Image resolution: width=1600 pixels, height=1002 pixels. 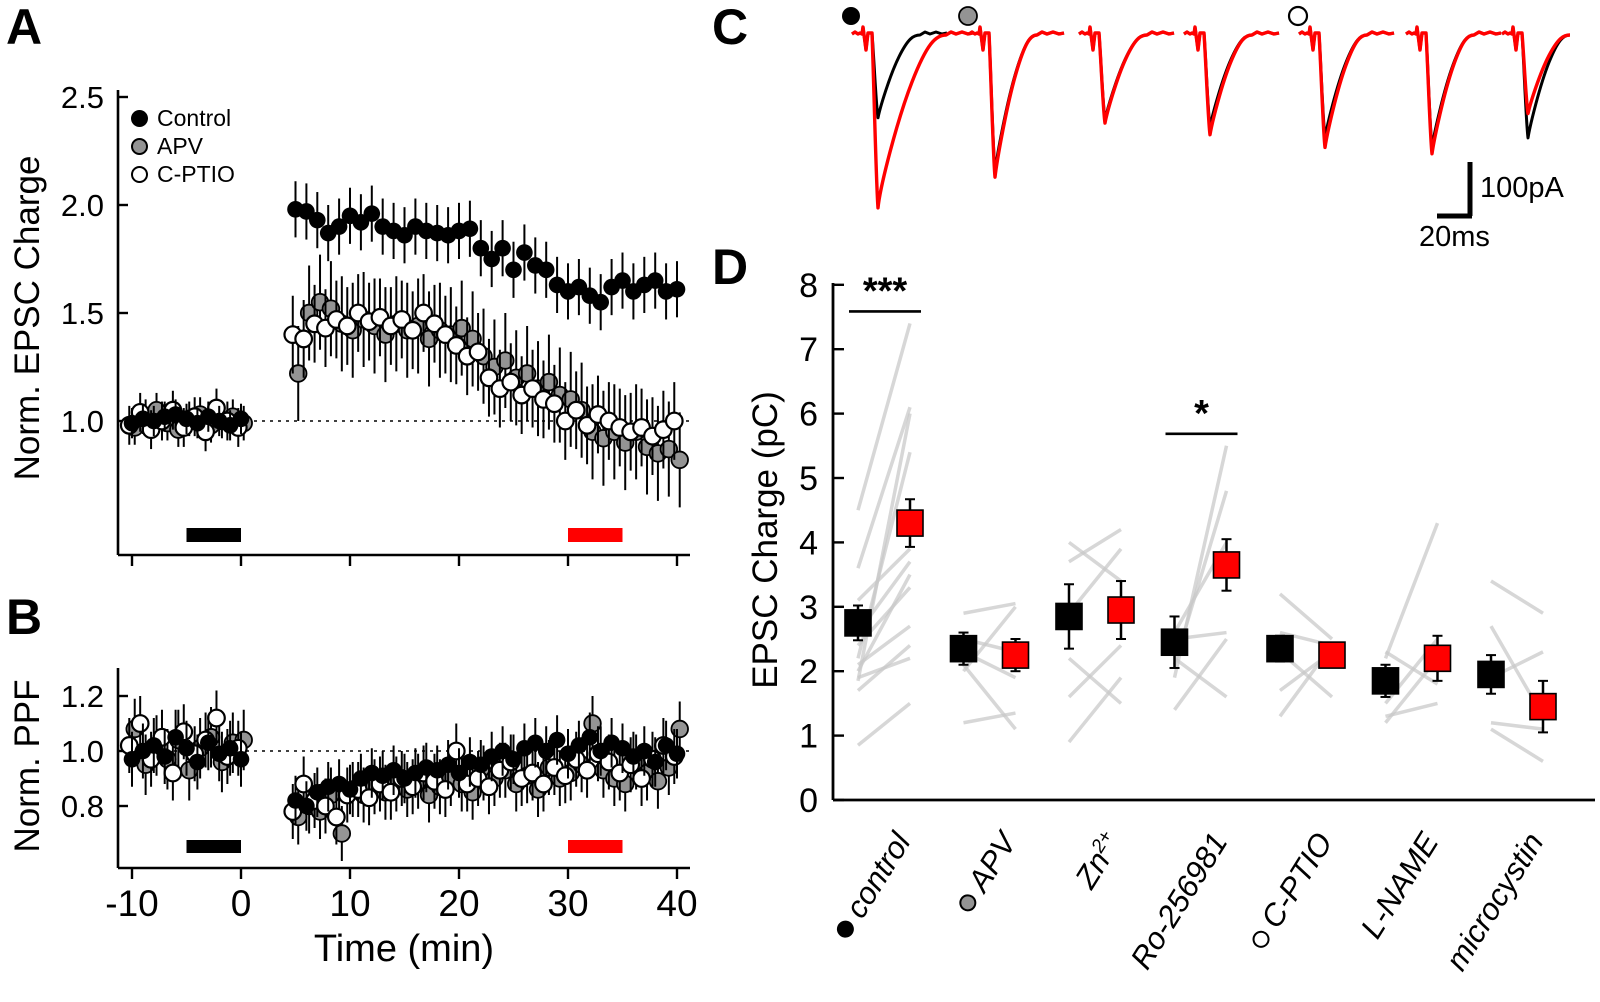 I want to click on scalebar-time-label: 20ms, so click(x=1454, y=237).